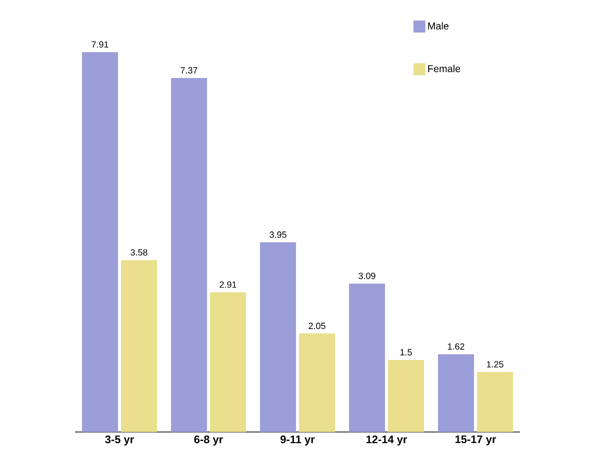 This screenshot has height=475, width=600. What do you see at coordinates (317, 326) in the screenshot?
I see `data-label: 2.05` at bounding box center [317, 326].